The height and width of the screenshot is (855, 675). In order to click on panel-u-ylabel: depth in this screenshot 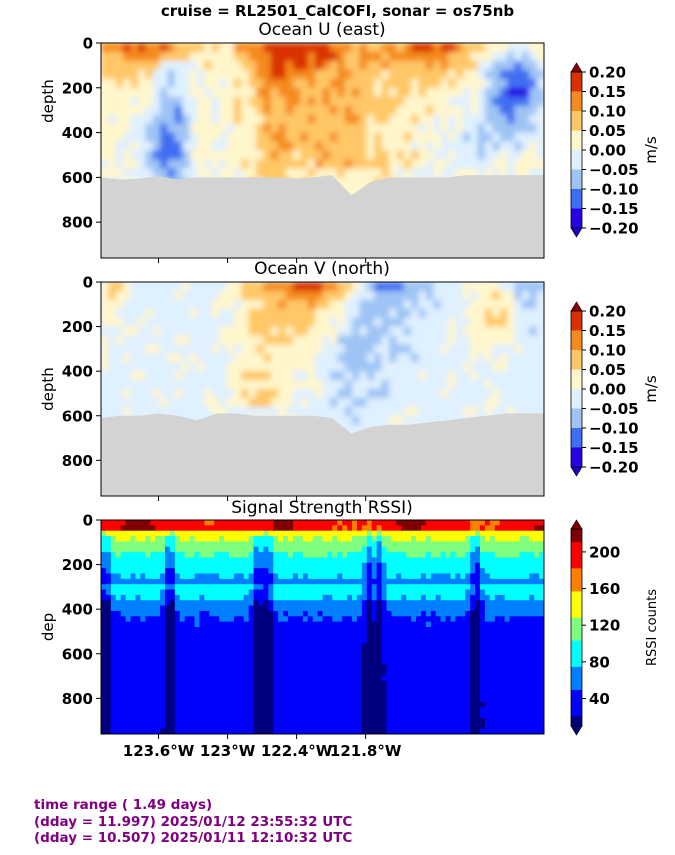, I will do `click(48, 101)`.